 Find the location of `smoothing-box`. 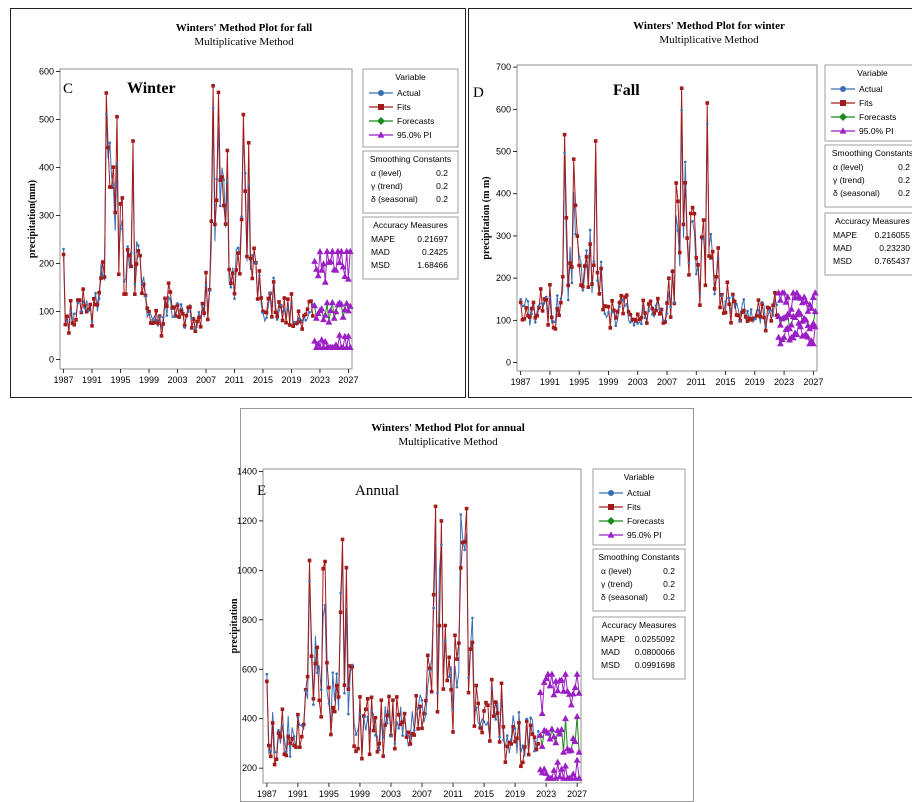

smoothing-box is located at coordinates (639, 580).